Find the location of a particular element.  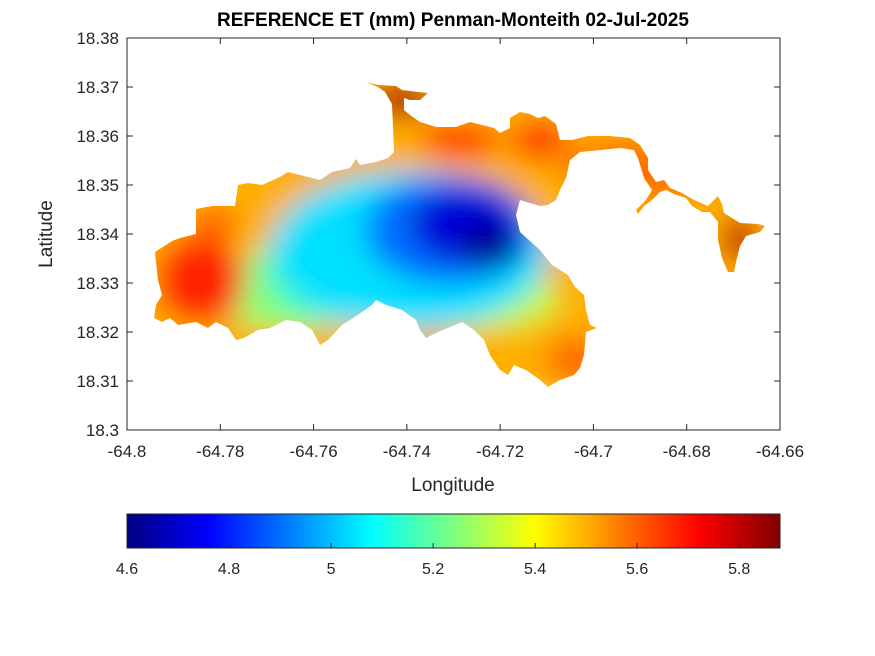

field-west-red is located at coordinates (200, 280).